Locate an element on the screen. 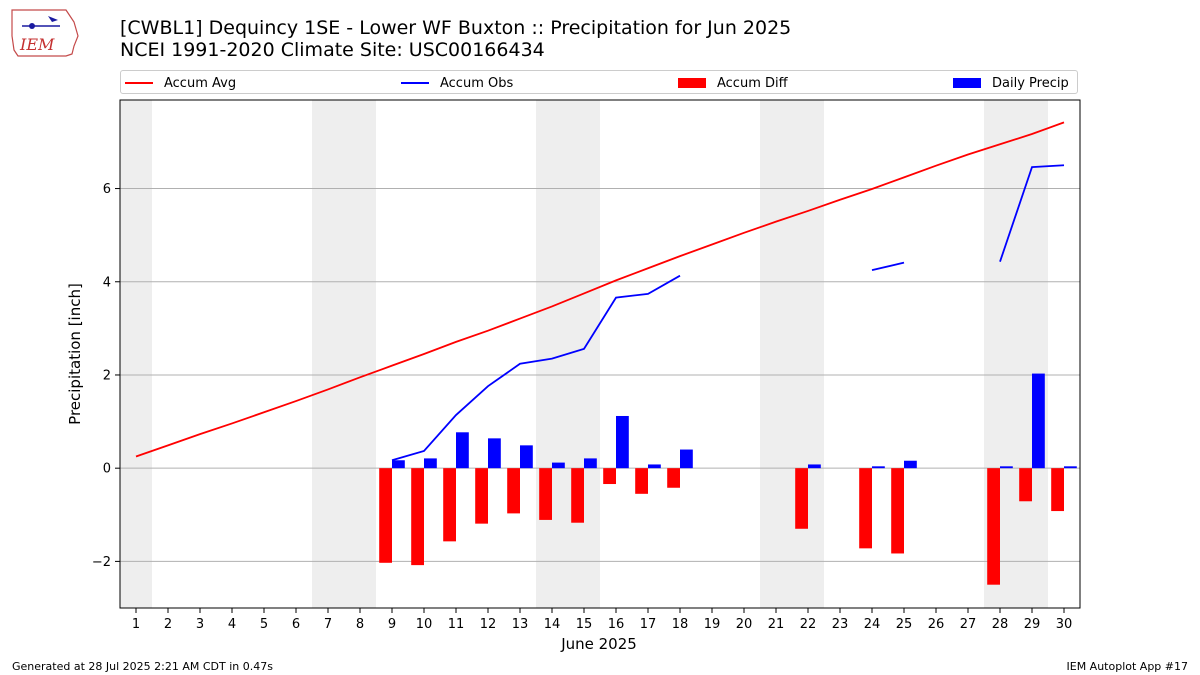 This screenshot has height=675, width=1200. footer-app: IEM Autoplot App #17 is located at coordinates (1127, 666).